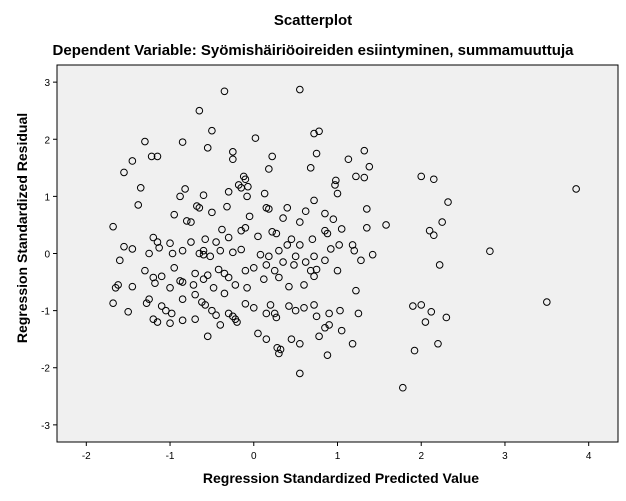  What do you see at coordinates (45, 312) in the screenshot?
I see `y-tick-label: -1` at bounding box center [45, 312].